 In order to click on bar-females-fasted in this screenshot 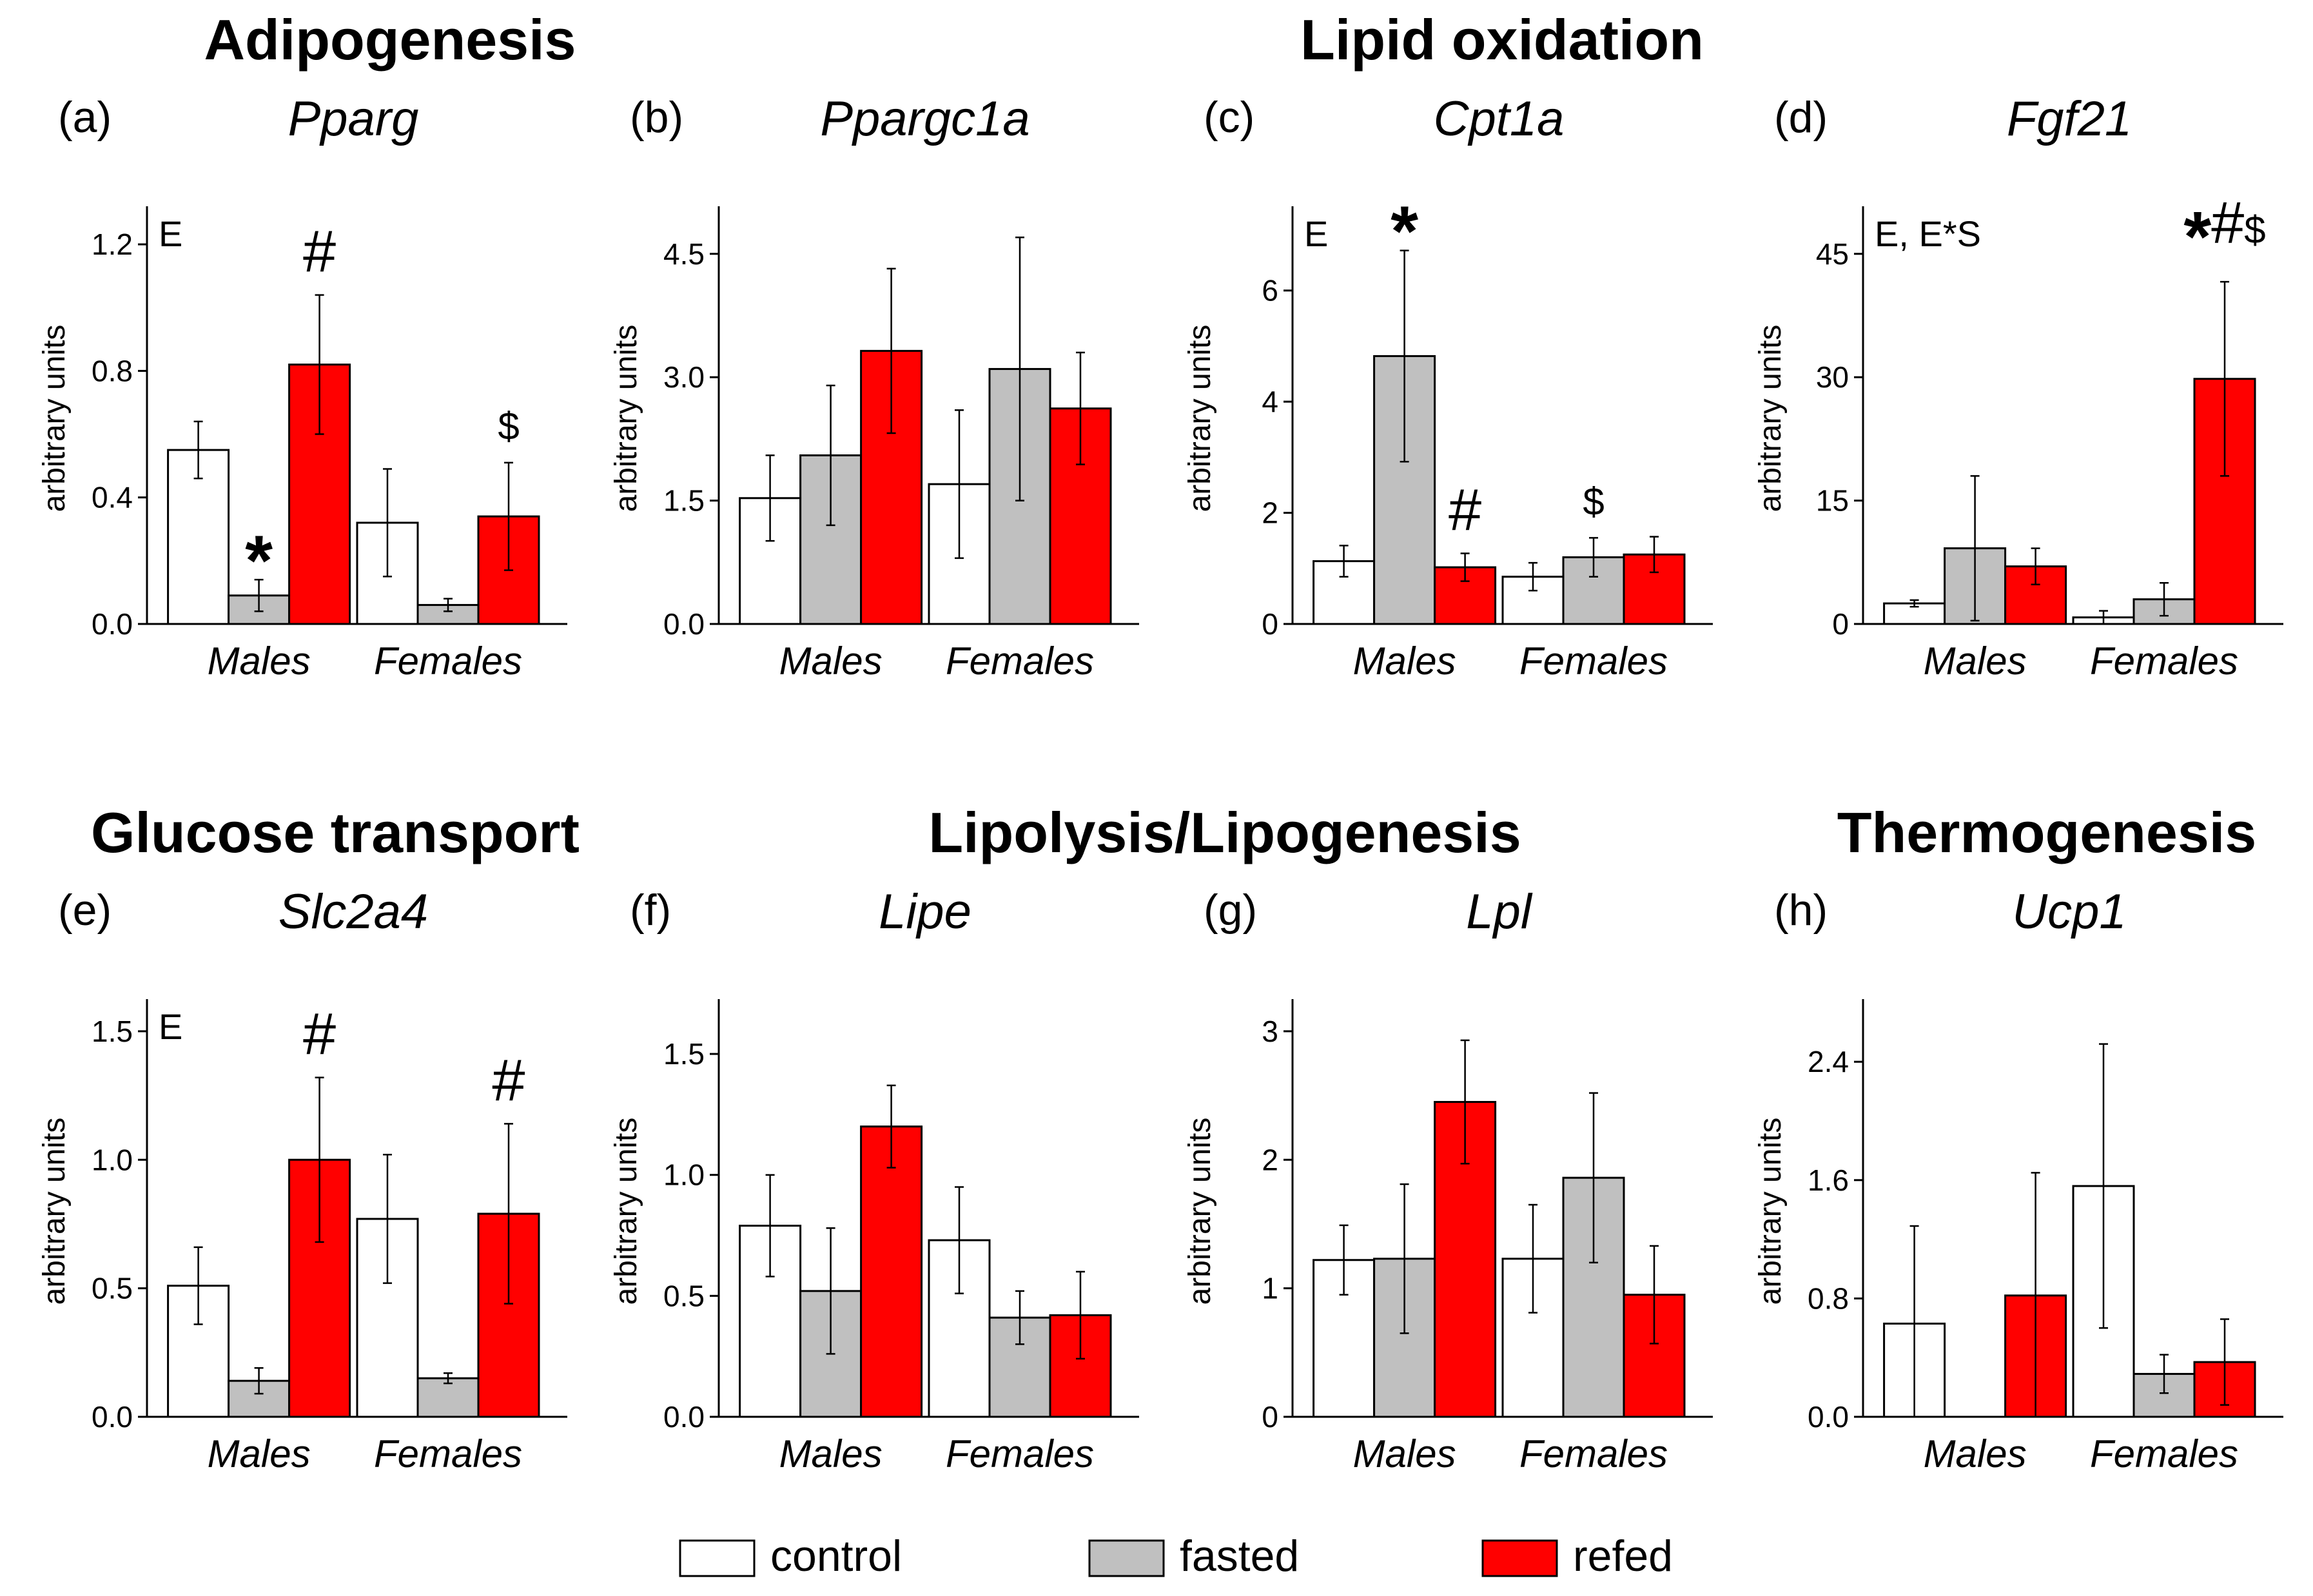, I will do `click(448, 1398)`.